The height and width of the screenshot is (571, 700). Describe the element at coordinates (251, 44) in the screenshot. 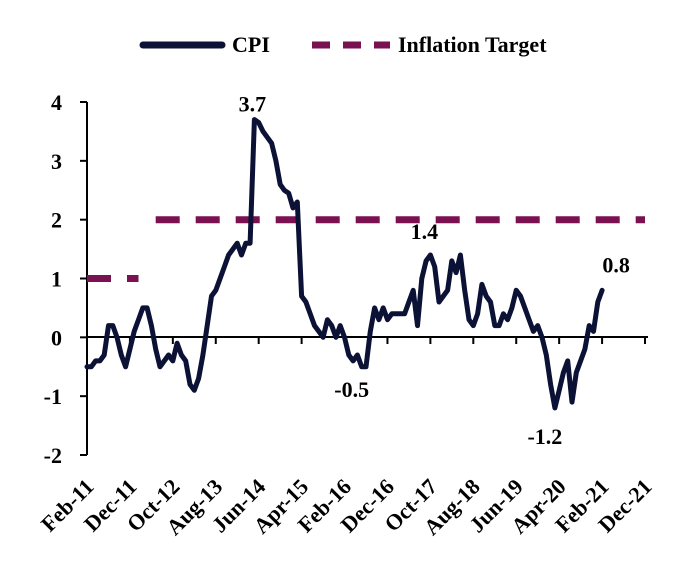

I see `legend-label-cpi: CPI` at that location.